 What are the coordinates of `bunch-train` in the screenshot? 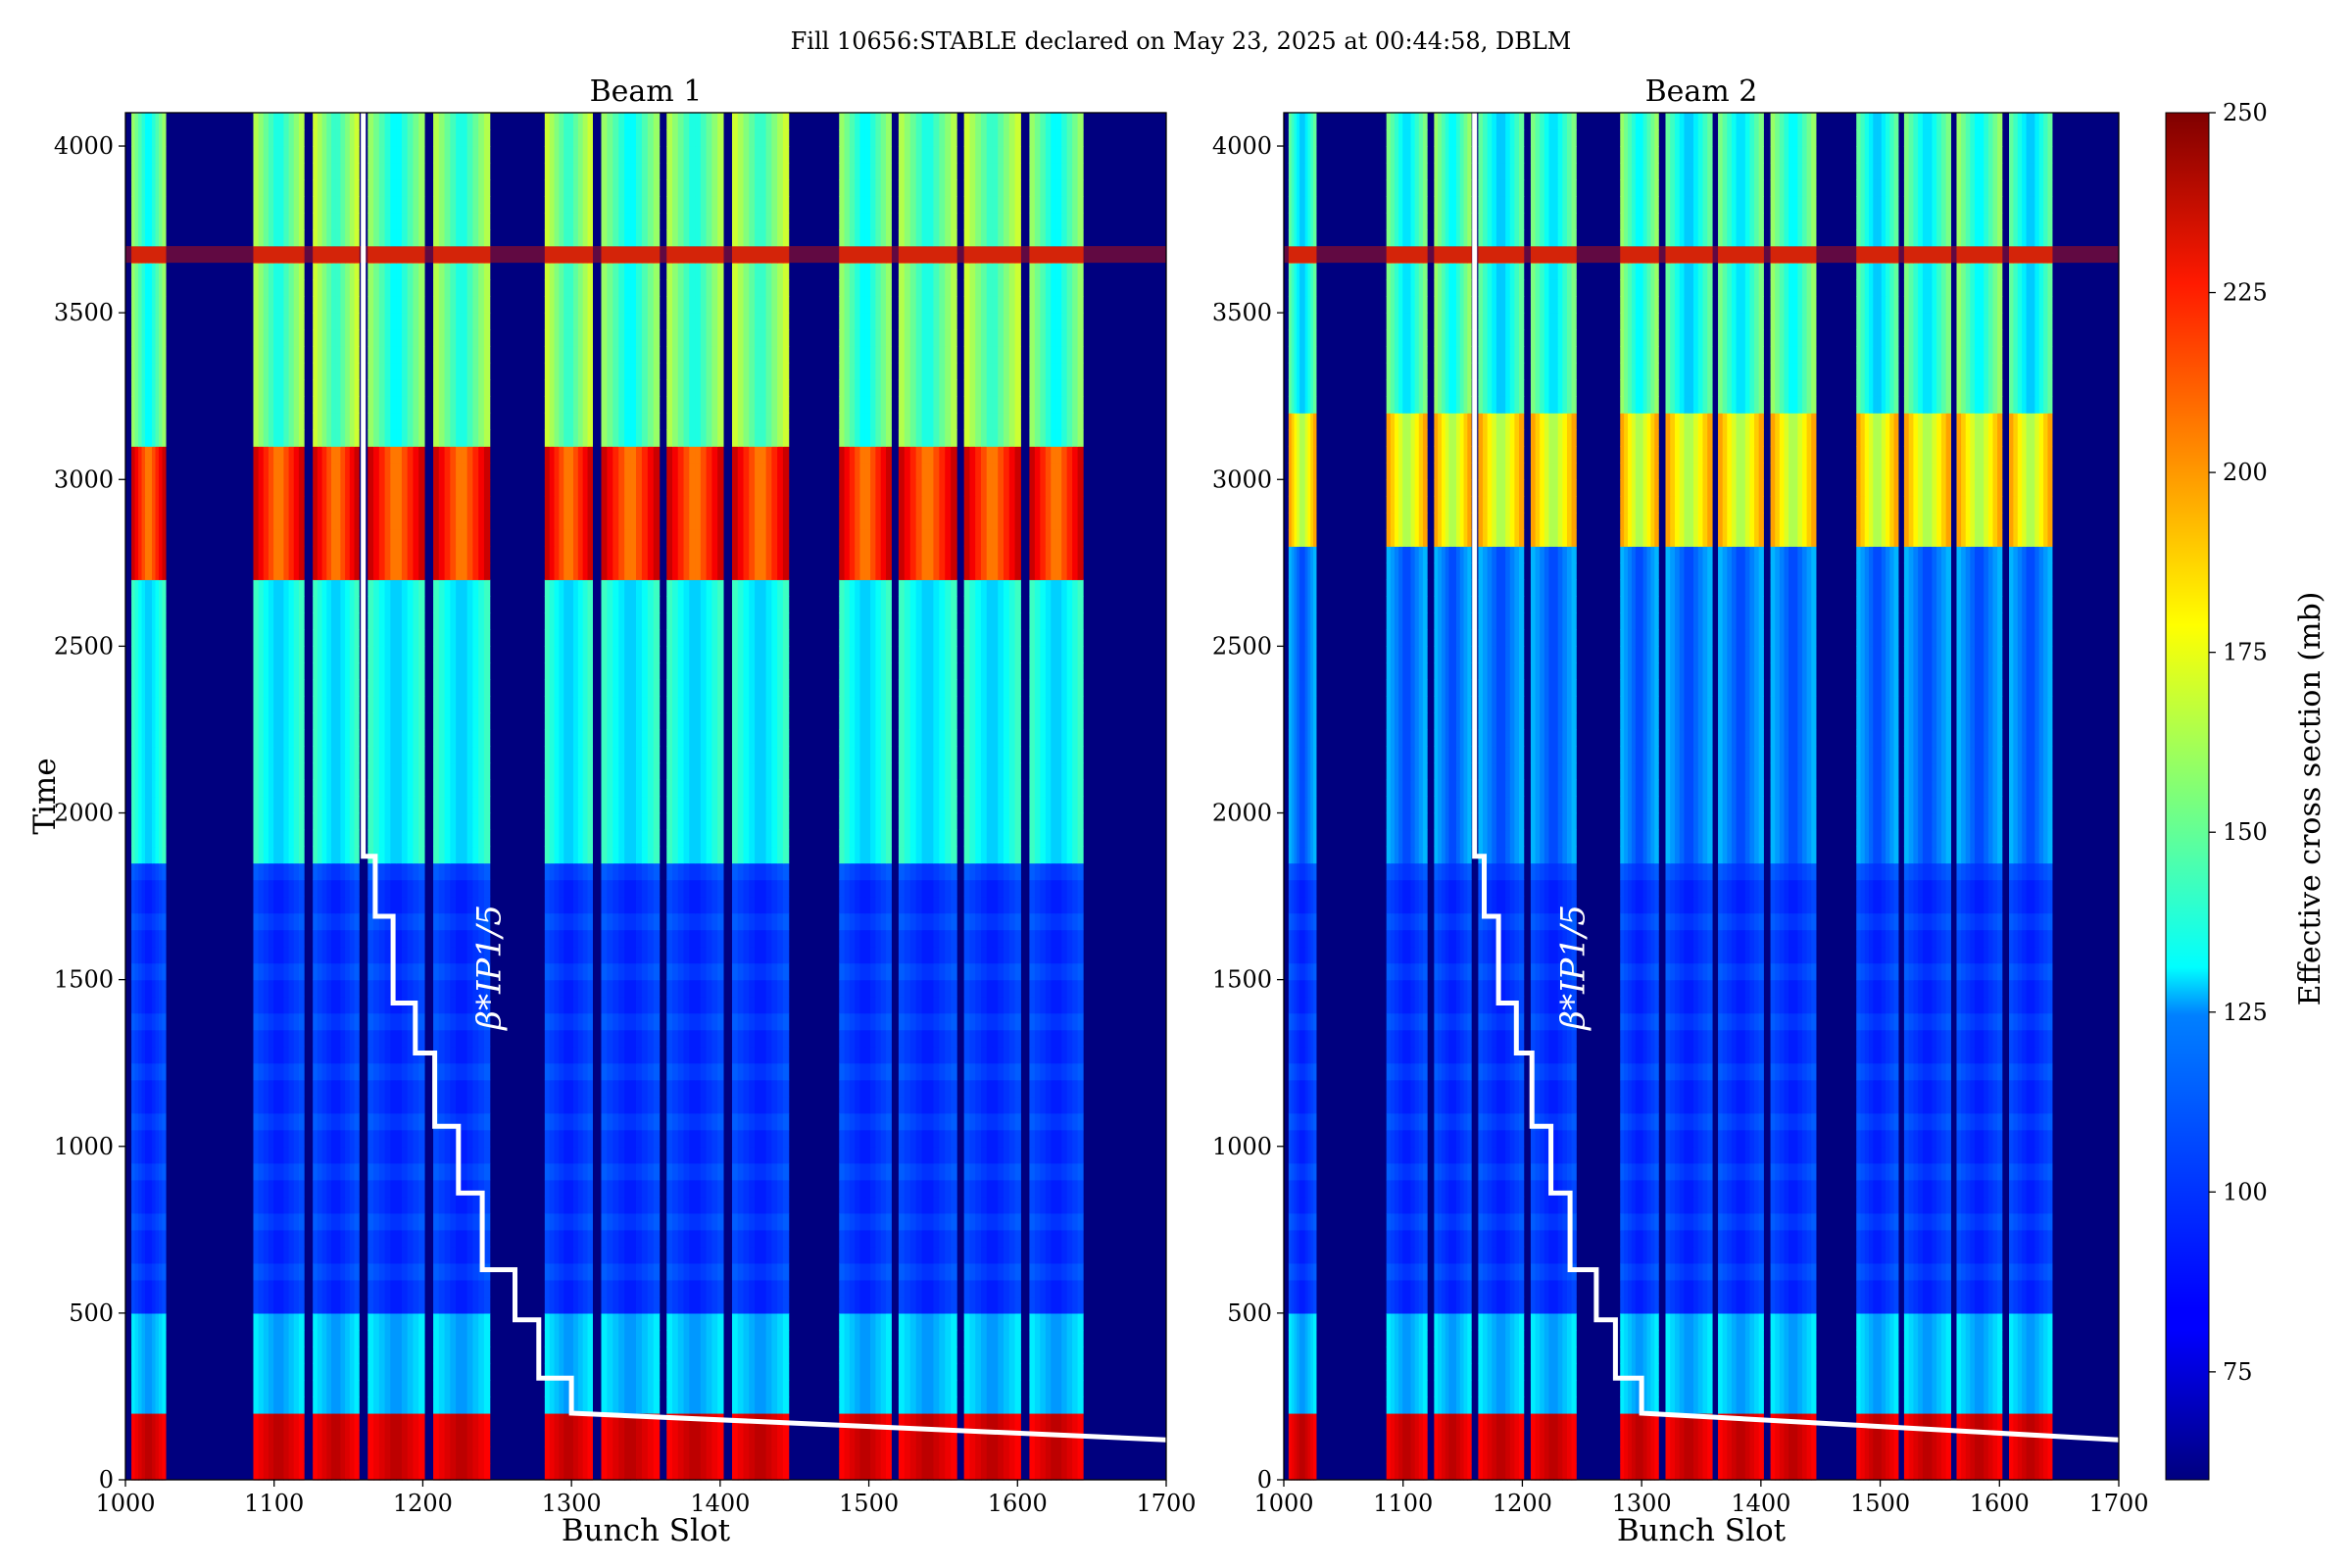 It's located at (396, 797).